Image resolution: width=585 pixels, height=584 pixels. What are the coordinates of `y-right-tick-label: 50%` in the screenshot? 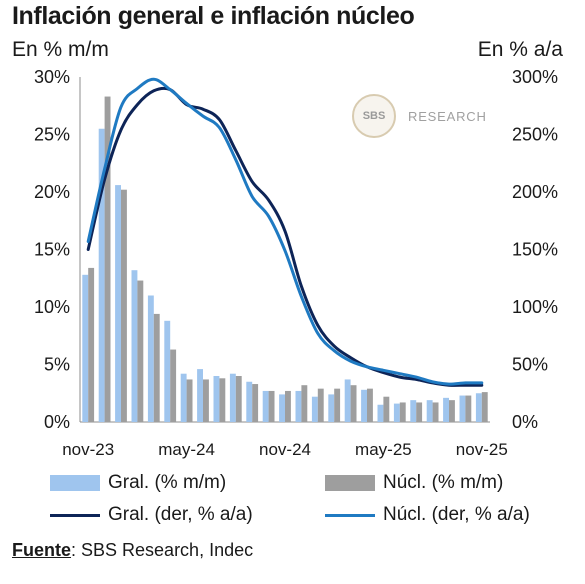 It's located at (530, 365).